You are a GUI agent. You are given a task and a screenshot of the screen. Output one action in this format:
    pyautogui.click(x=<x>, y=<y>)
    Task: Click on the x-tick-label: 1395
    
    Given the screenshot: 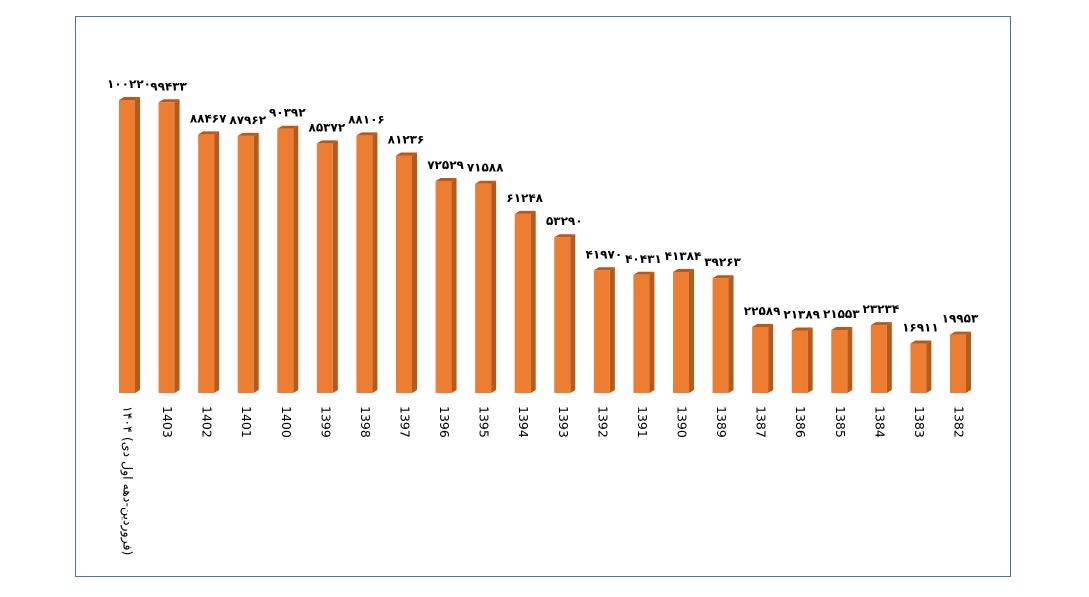 What is the action you would take?
    pyautogui.click(x=484, y=422)
    